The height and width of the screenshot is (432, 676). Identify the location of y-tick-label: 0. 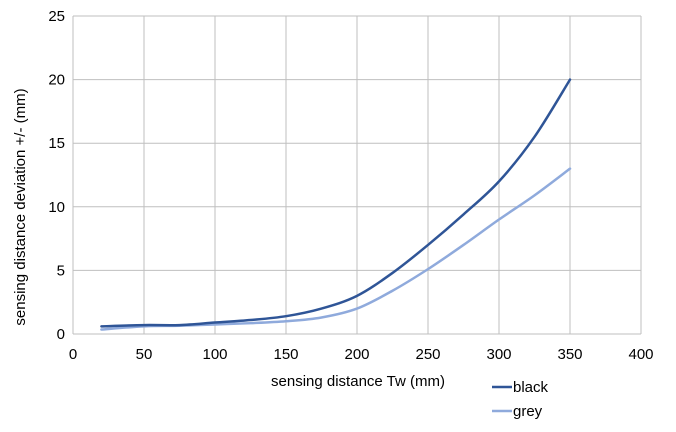
(61, 334).